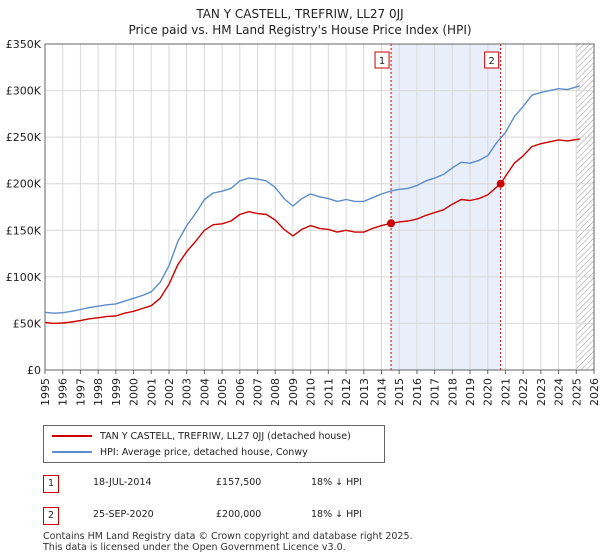 Image resolution: width=600 pixels, height=560 pixels. Describe the element at coordinates (346, 392) in the screenshot. I see `x-tick-label: 2012` at that location.